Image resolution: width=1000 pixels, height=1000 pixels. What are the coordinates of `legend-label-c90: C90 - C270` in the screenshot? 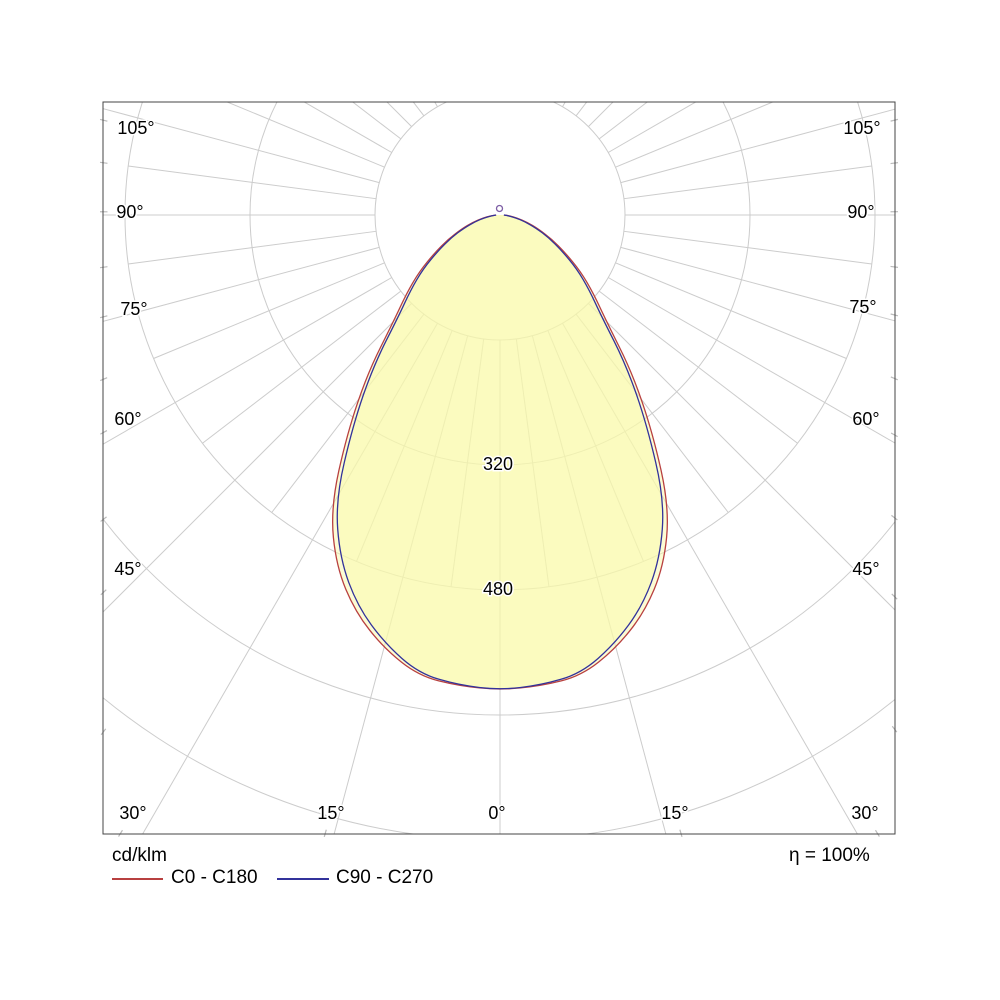 It's located at (385, 877).